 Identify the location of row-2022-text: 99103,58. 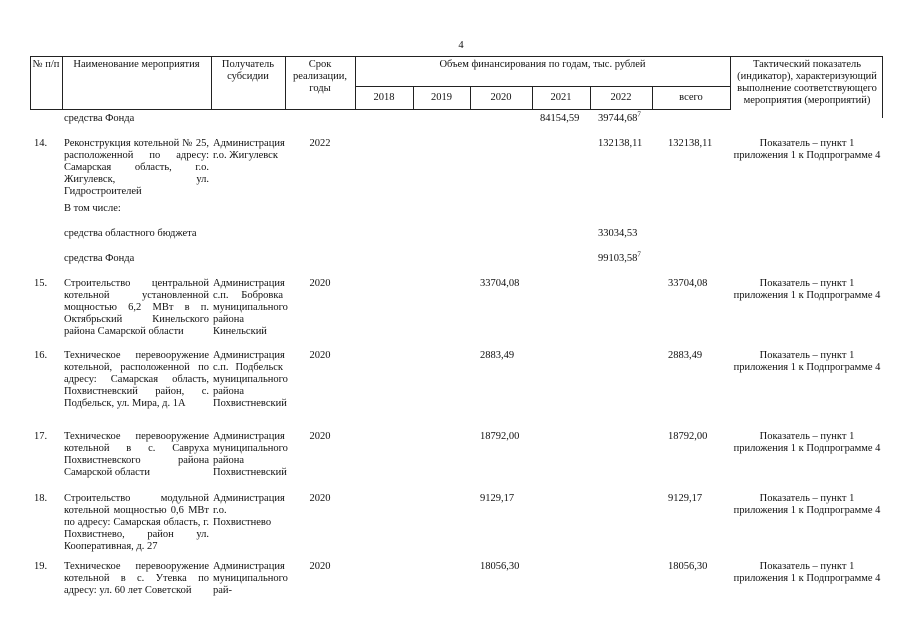
(618, 258).